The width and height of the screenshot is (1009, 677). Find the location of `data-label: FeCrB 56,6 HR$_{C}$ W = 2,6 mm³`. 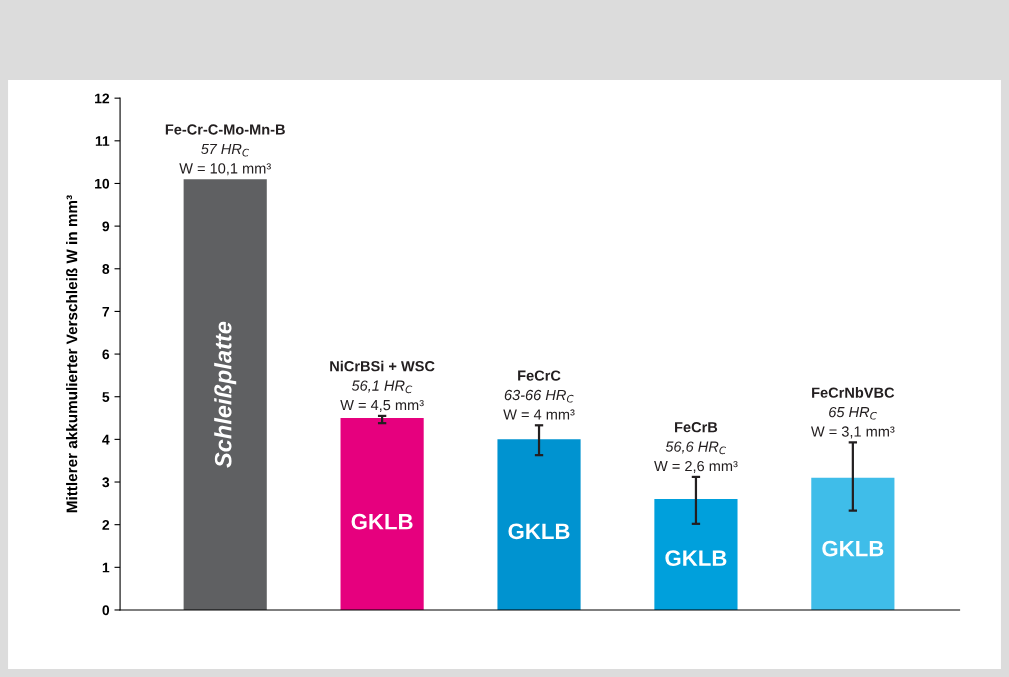

data-label: FeCrB 56,6 HR$_{C}$ W = 2,6 mm³ is located at coordinates (696, 447).